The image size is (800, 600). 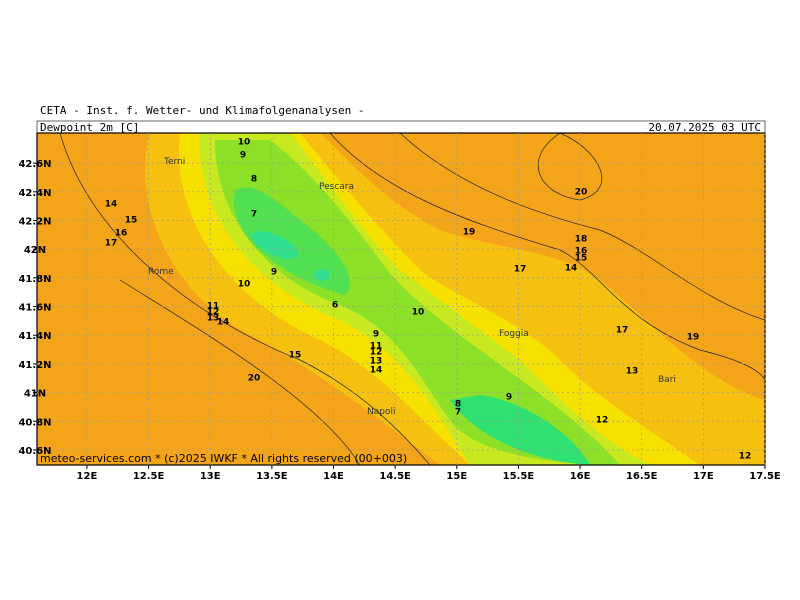 What do you see at coordinates (174, 162) in the screenshot?
I see `city-label: Terni` at bounding box center [174, 162].